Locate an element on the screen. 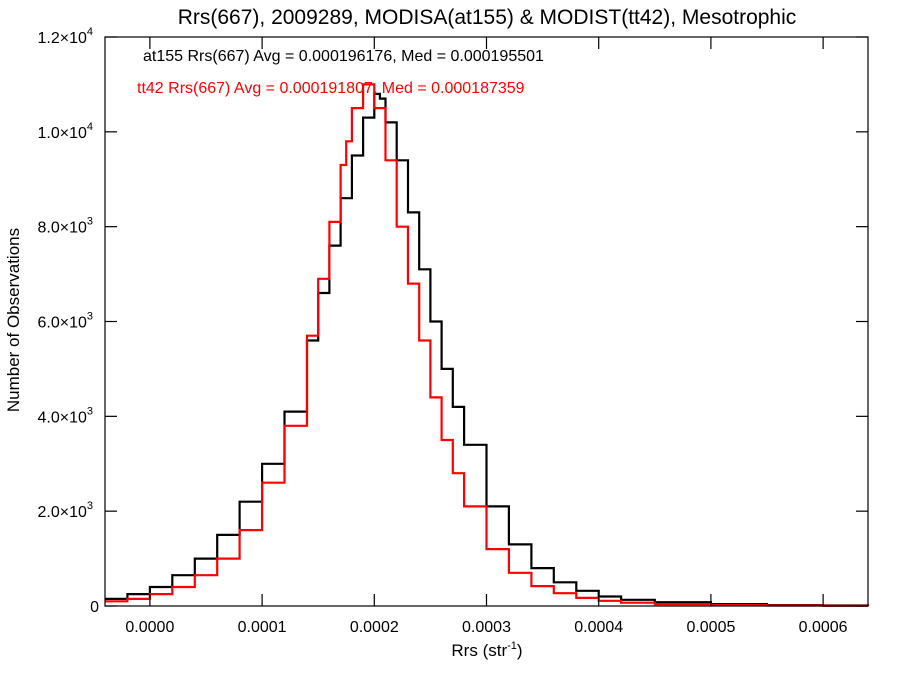 This screenshot has height=675, width=900. x-tick-label-4: 0.0004 is located at coordinates (598, 627).